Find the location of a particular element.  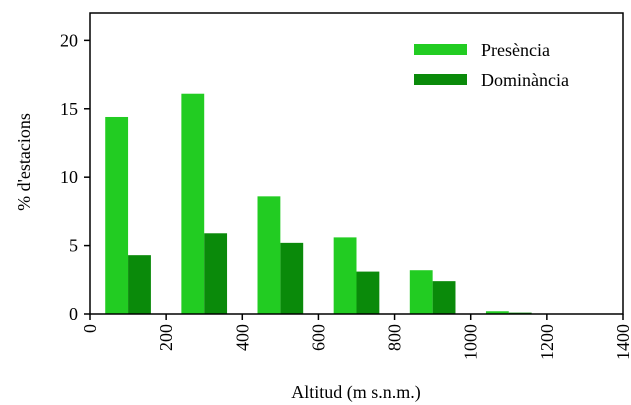

x-tick-label: 1000 is located at coordinates (471, 342).